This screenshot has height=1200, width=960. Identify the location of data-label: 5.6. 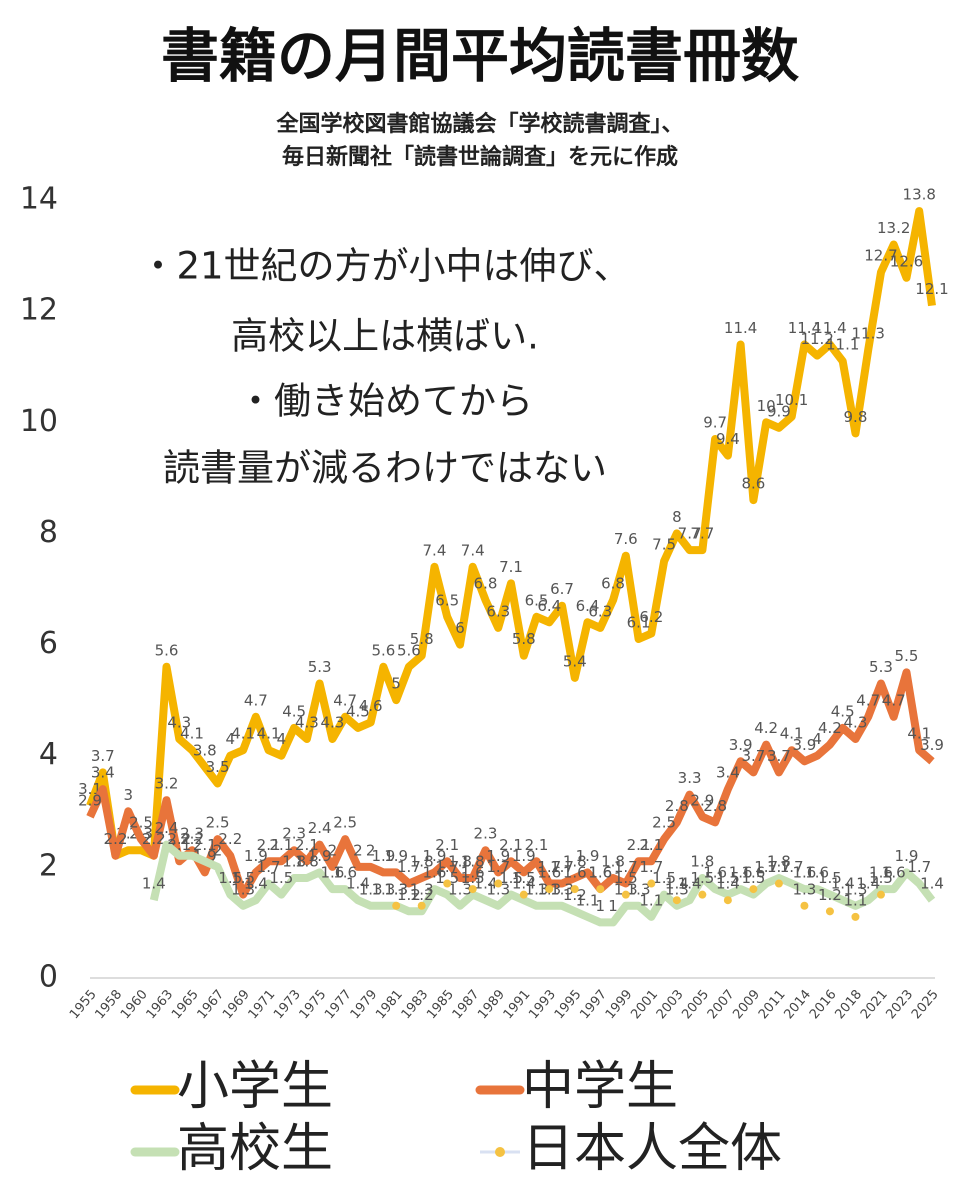
(409, 650).